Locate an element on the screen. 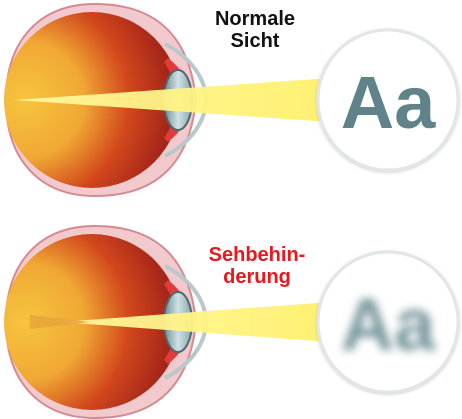 The width and height of the screenshot is (462, 419). chart-letters: Aa is located at coordinates (388, 102).